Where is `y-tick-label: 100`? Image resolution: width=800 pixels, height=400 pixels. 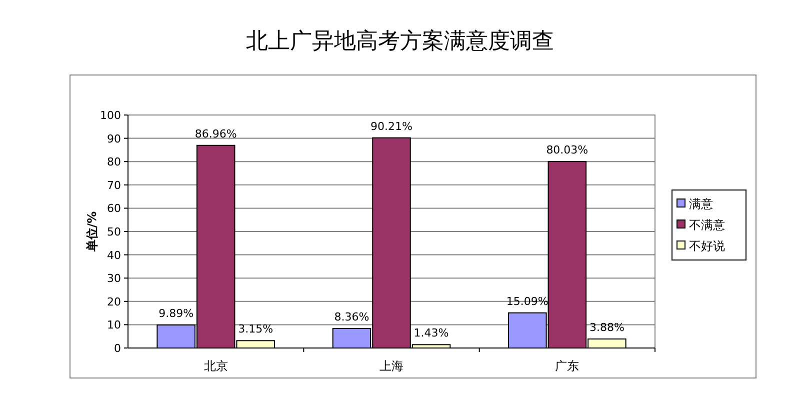
y-tick-label: 100 is located at coordinates (110, 115).